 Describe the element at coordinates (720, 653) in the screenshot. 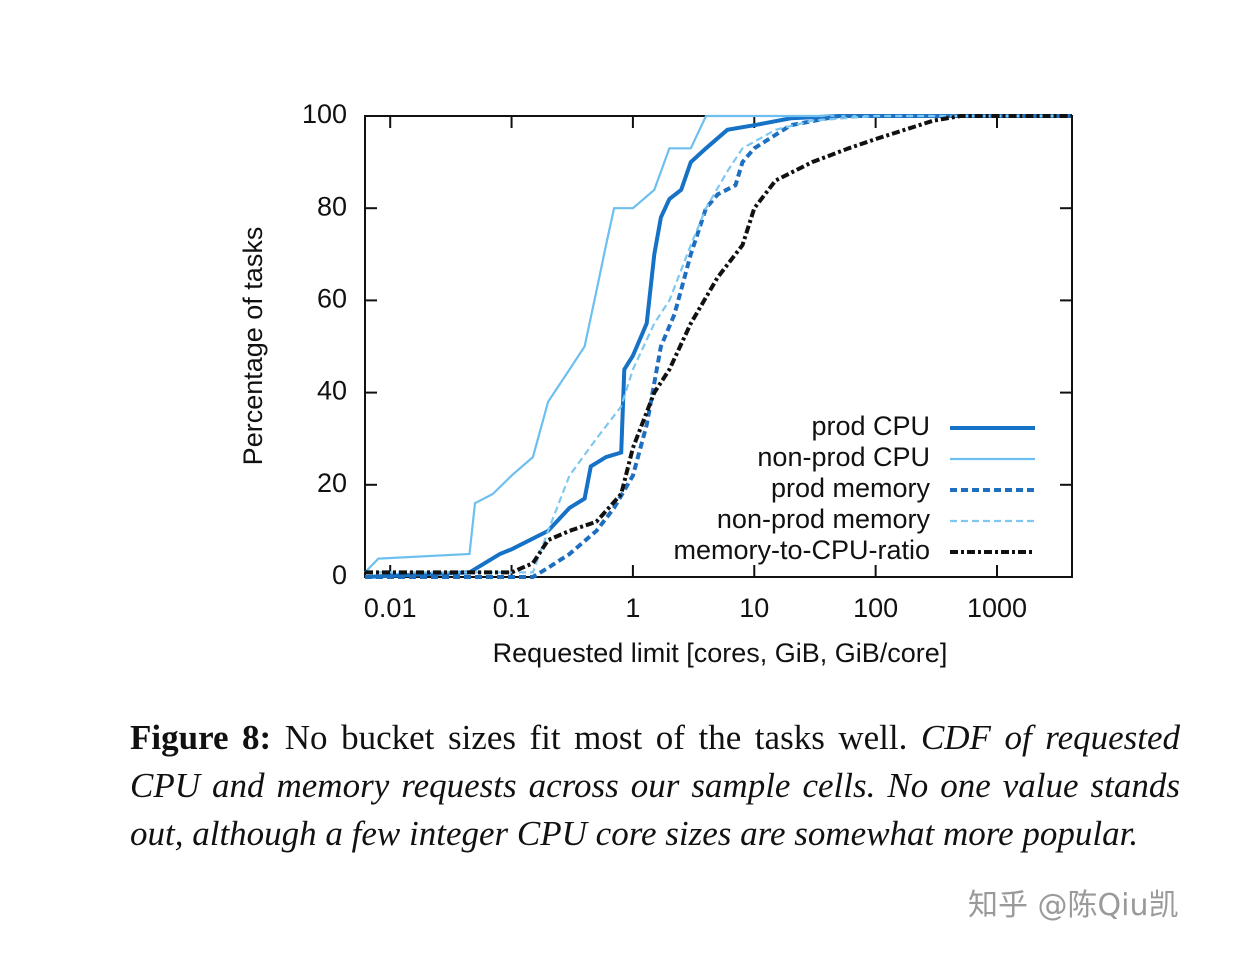

I see `x-axis-label: Requested limit [cores, GiB, GiB/core]` at that location.